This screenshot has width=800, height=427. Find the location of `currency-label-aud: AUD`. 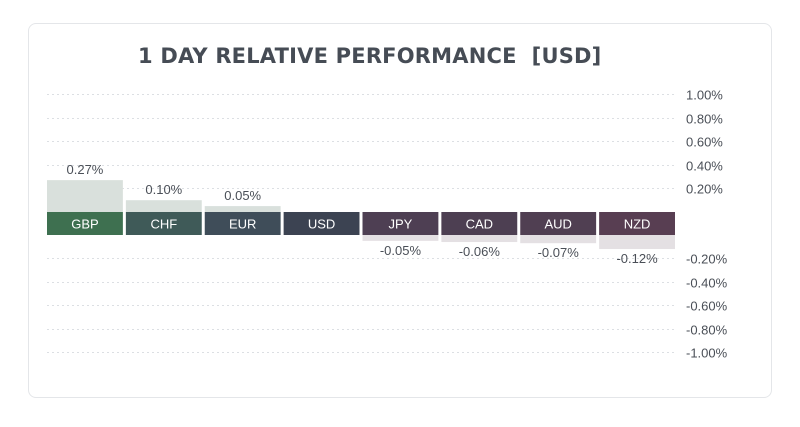

currency-label-aud: AUD is located at coordinates (557, 224).